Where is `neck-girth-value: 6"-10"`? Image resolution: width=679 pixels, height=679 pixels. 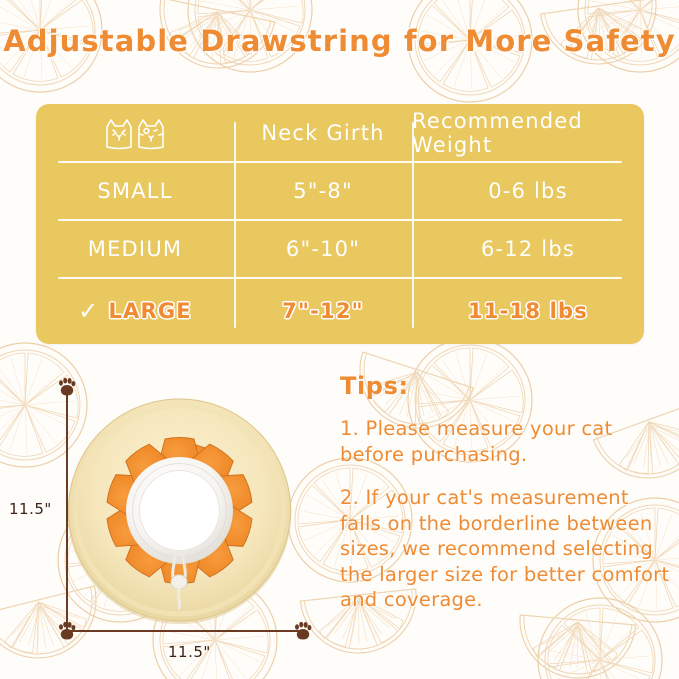 neck-girth-value: 6"-10" is located at coordinates (323, 249).